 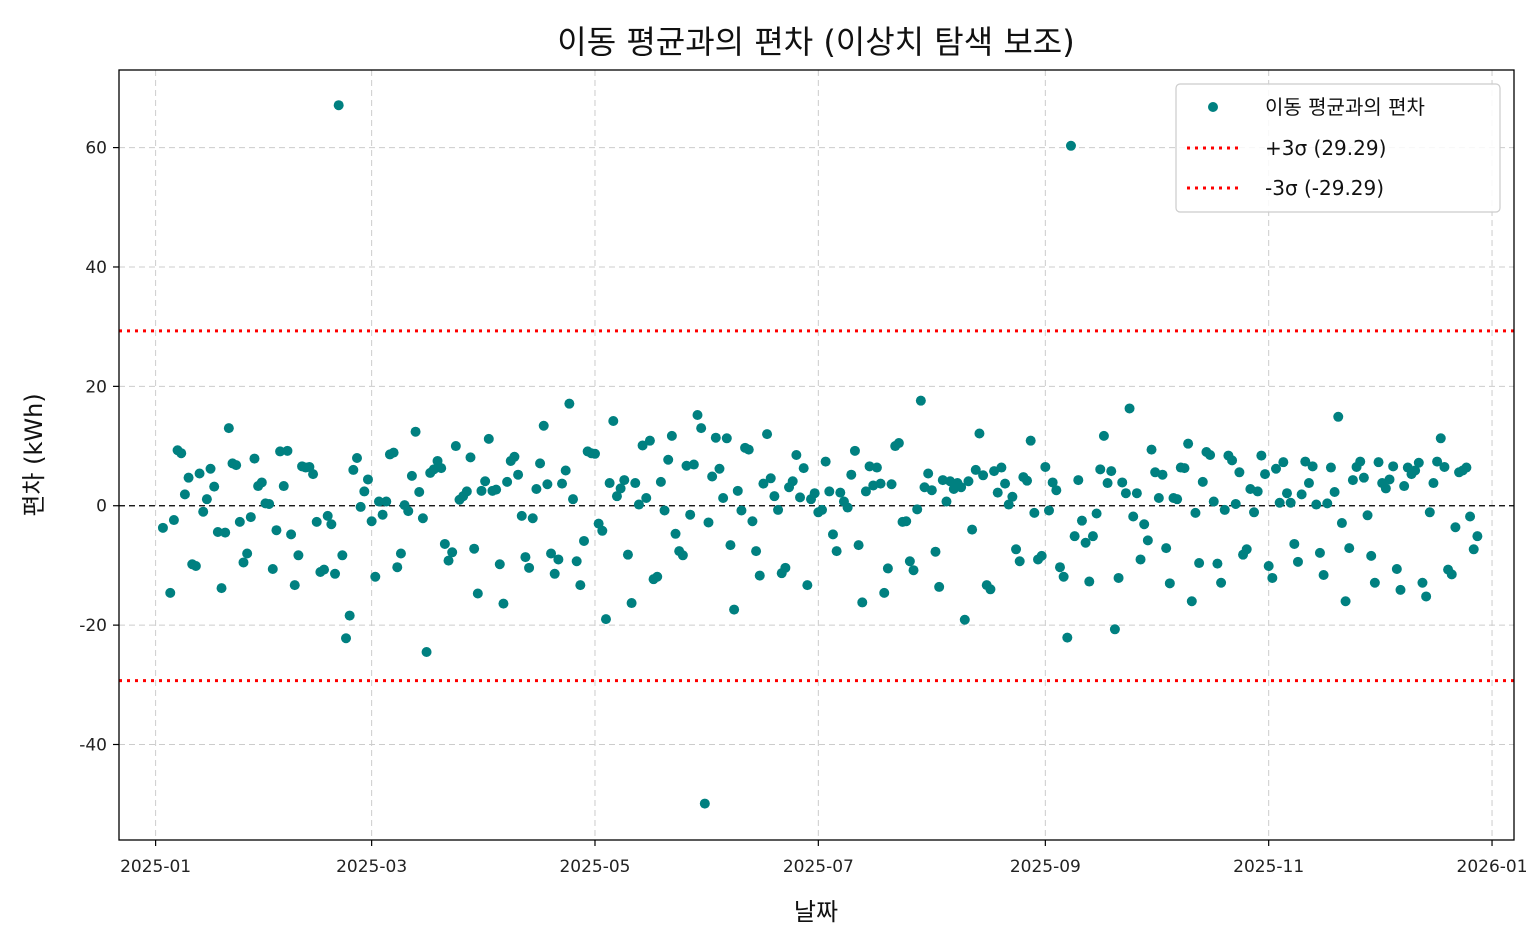 What do you see at coordinates (96, 149) in the screenshot?
I see `y-tick-label: 60` at bounding box center [96, 149].